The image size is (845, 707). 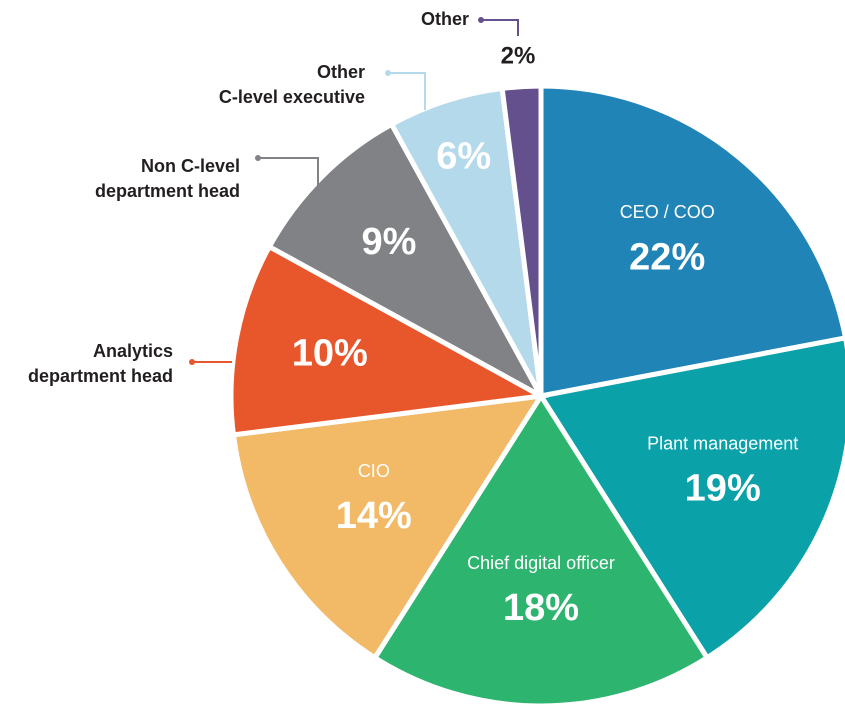 What do you see at coordinates (100, 363) in the screenshot?
I see `category-label: Analytics department head` at bounding box center [100, 363].